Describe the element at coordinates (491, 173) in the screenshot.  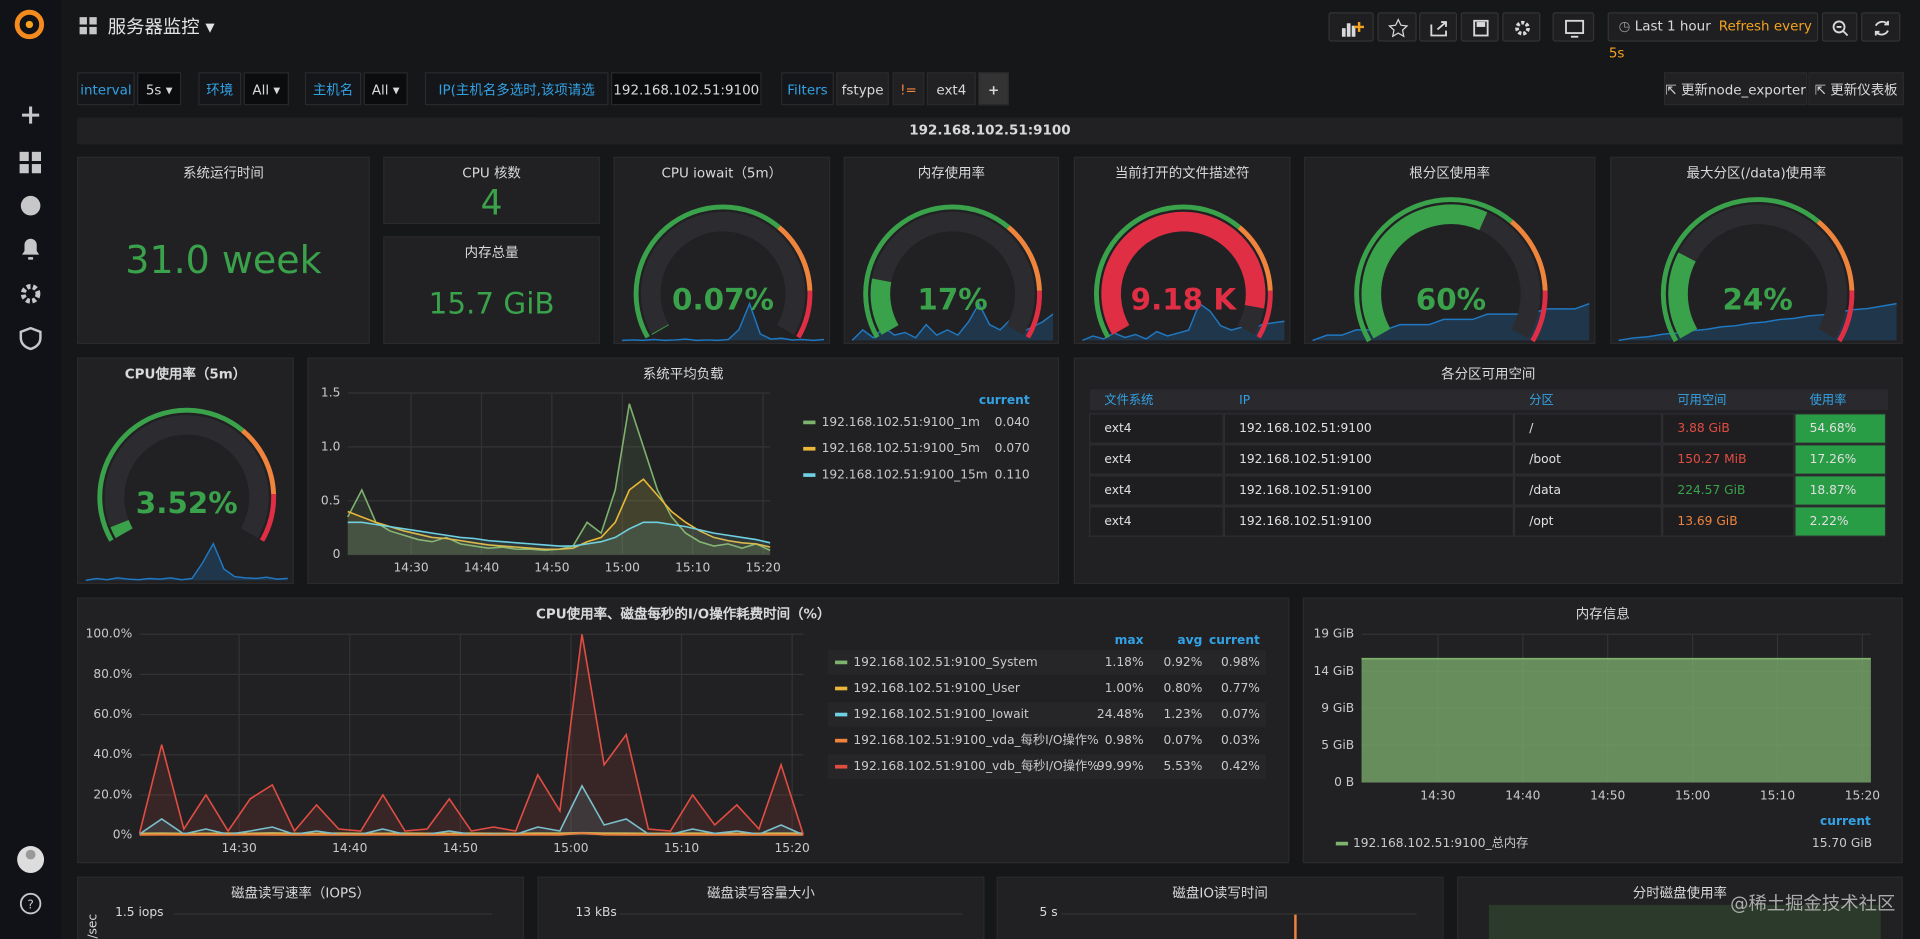
I see `panel-title: CPU 核数` at that location.